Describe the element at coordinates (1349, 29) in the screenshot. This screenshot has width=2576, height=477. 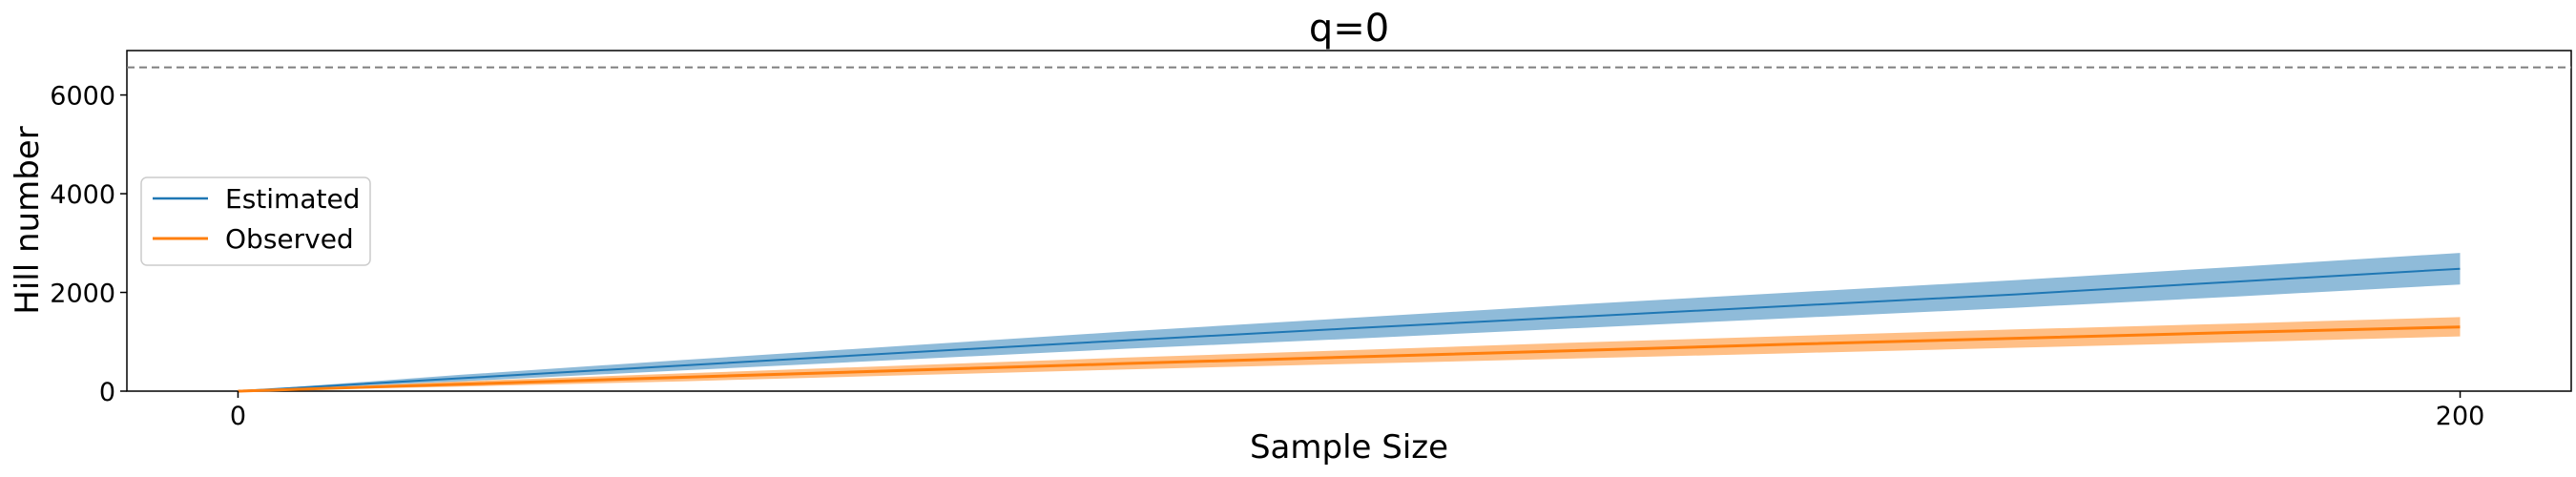
I see `chart-title: q=0` at that location.